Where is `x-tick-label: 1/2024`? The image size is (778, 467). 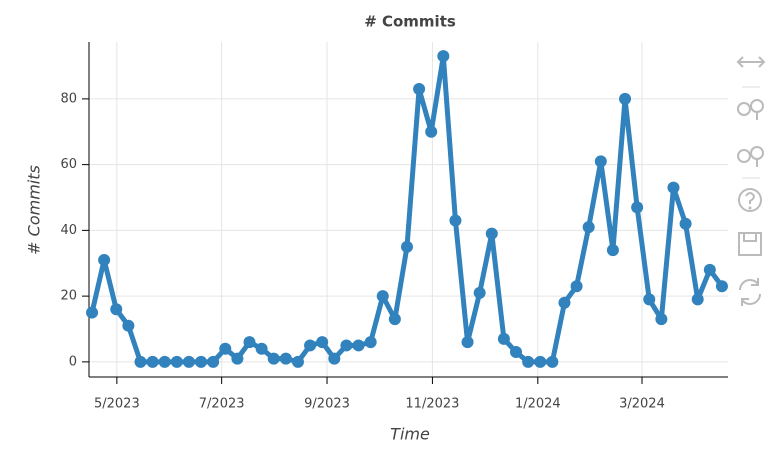
x-tick-label: 1/2024 is located at coordinates (538, 404).